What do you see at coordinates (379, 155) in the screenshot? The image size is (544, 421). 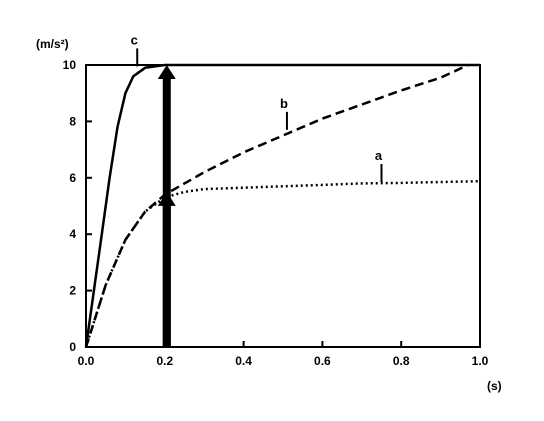 I see `series-label-a: a` at bounding box center [379, 155].